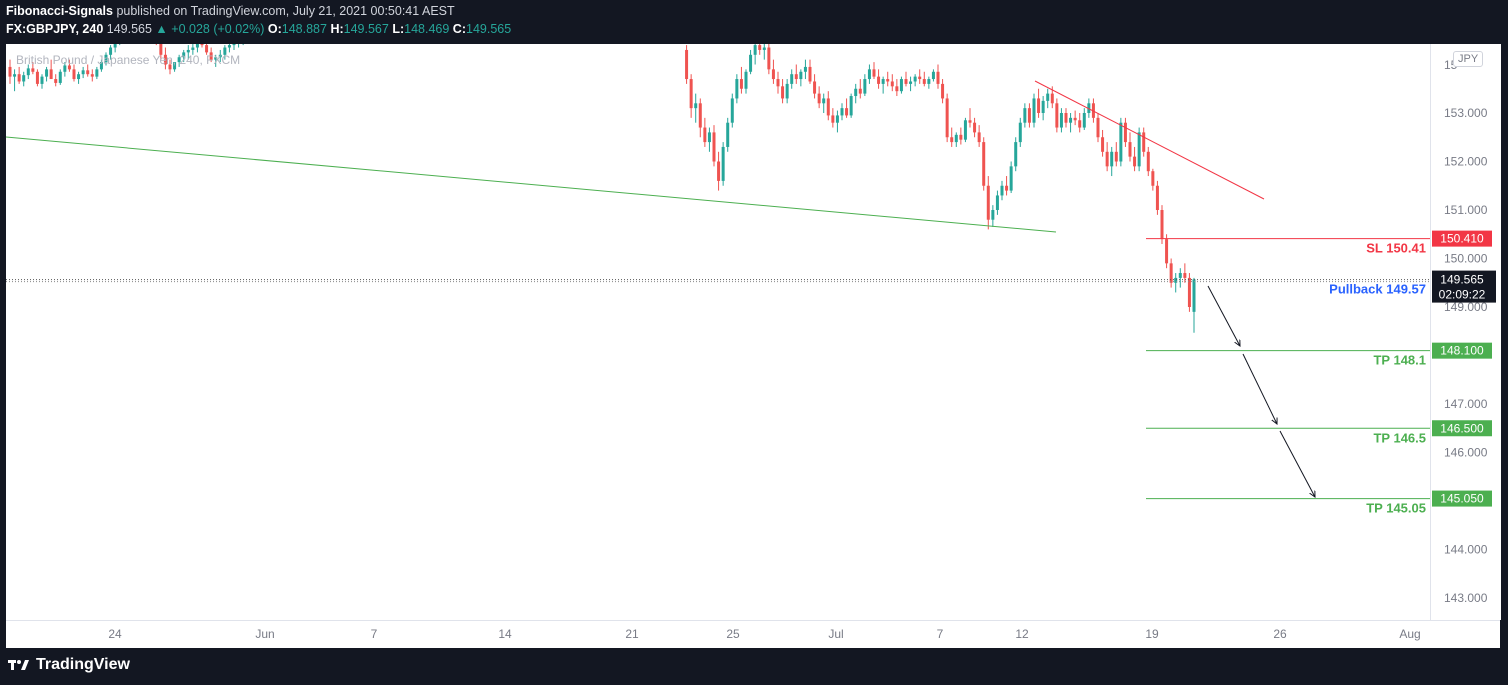 Image resolution: width=1508 pixels, height=685 pixels. Describe the element at coordinates (1466, 550) in the screenshot. I see `y-tick-label: 144.000` at that location.